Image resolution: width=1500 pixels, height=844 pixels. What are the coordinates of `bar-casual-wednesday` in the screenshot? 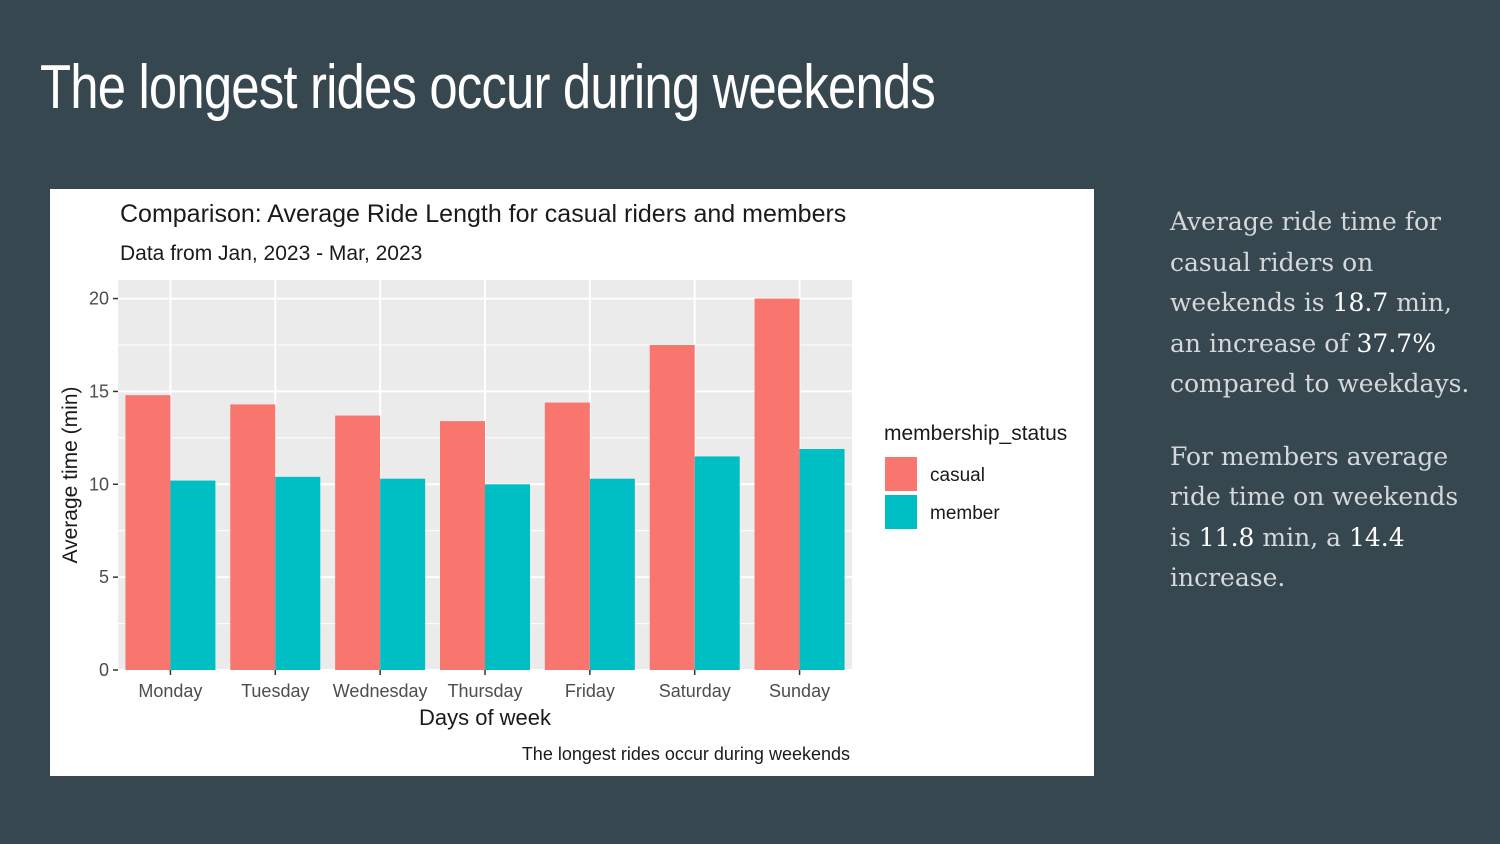 It's located at (358, 542).